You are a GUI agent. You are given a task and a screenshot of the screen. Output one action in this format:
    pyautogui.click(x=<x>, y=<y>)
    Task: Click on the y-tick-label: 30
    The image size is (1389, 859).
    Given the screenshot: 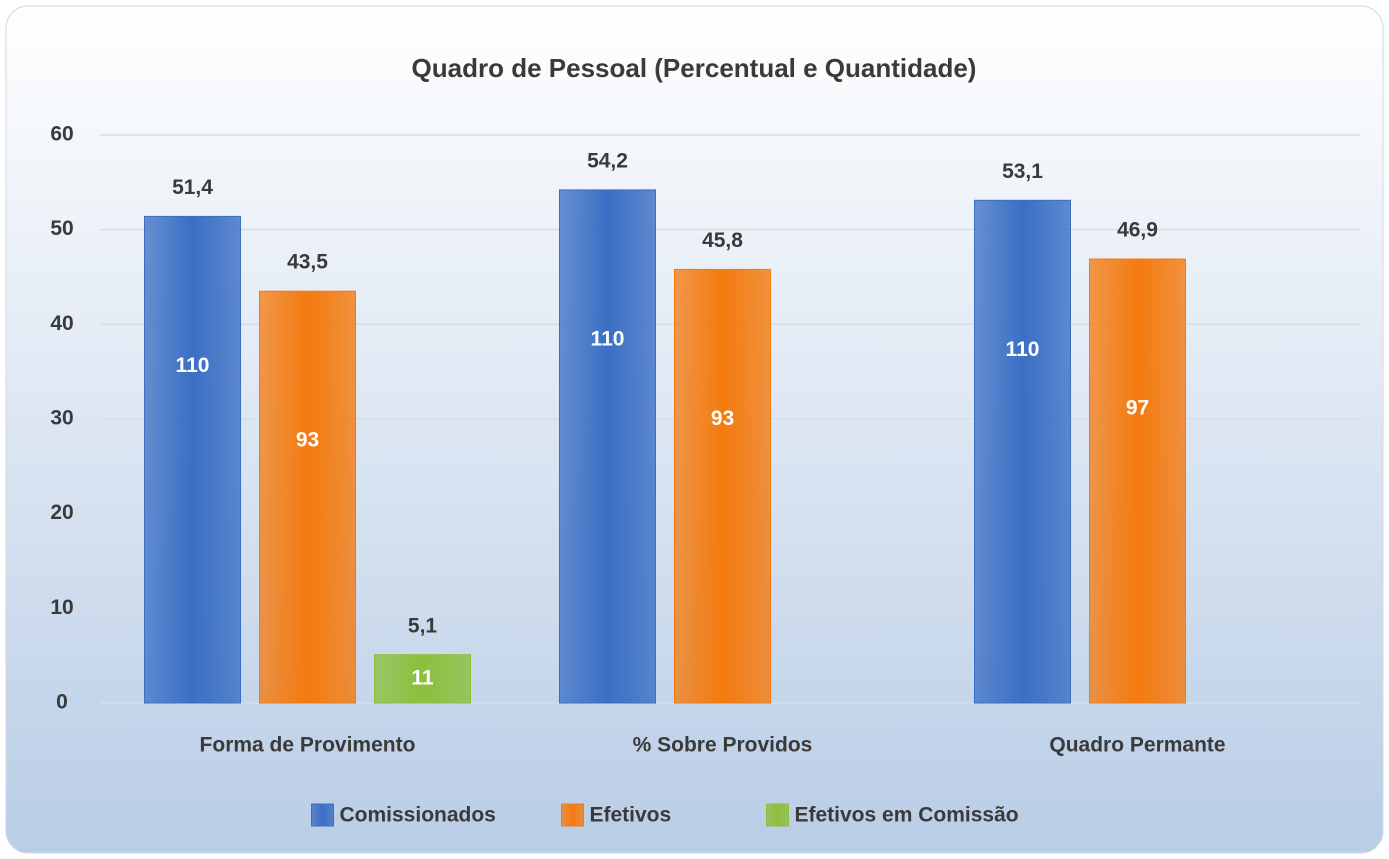 What is the action you would take?
    pyautogui.click(x=61, y=418)
    